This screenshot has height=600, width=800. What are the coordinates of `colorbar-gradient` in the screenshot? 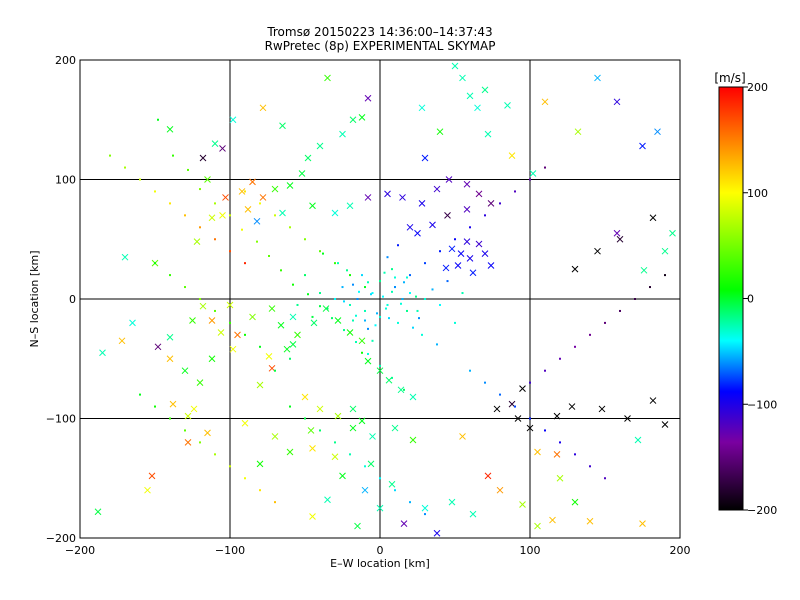 It's located at (731, 298).